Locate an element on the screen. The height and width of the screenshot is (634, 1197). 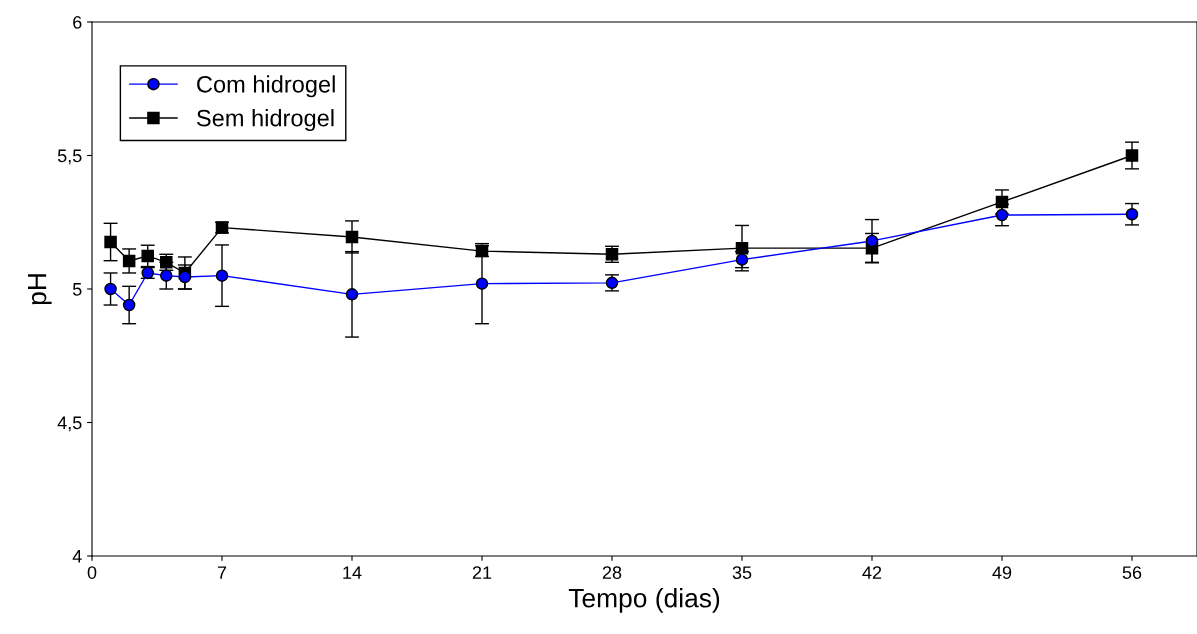
x-tick-label: 56 is located at coordinates (1132, 572).